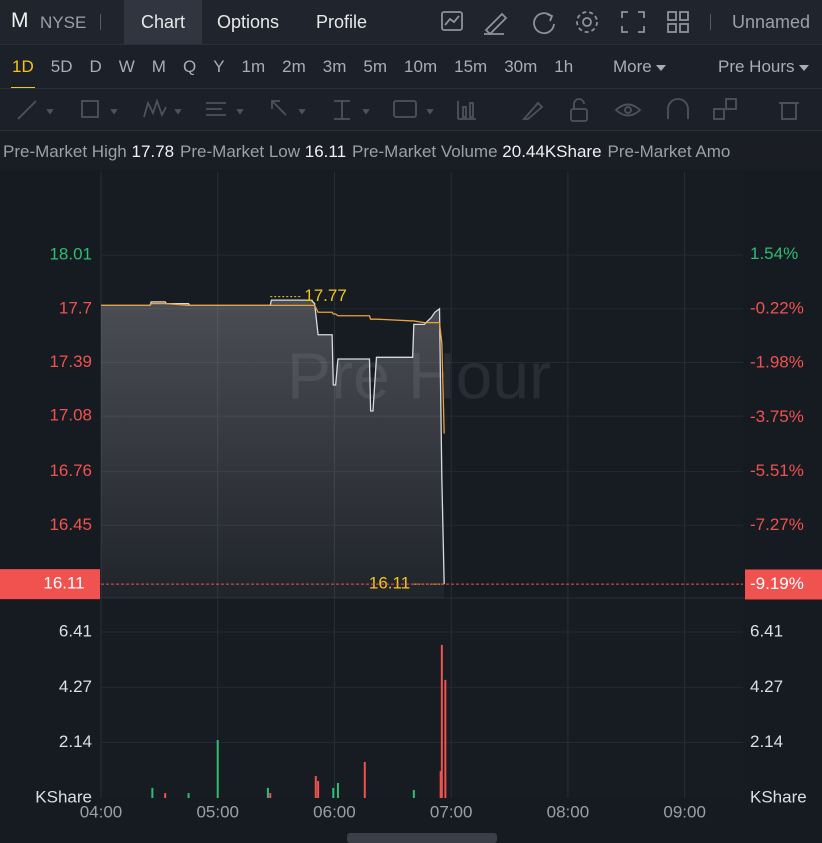 This screenshot has width=822, height=843. I want to click on stat-label: Pre-Market Volume, so click(425, 151).